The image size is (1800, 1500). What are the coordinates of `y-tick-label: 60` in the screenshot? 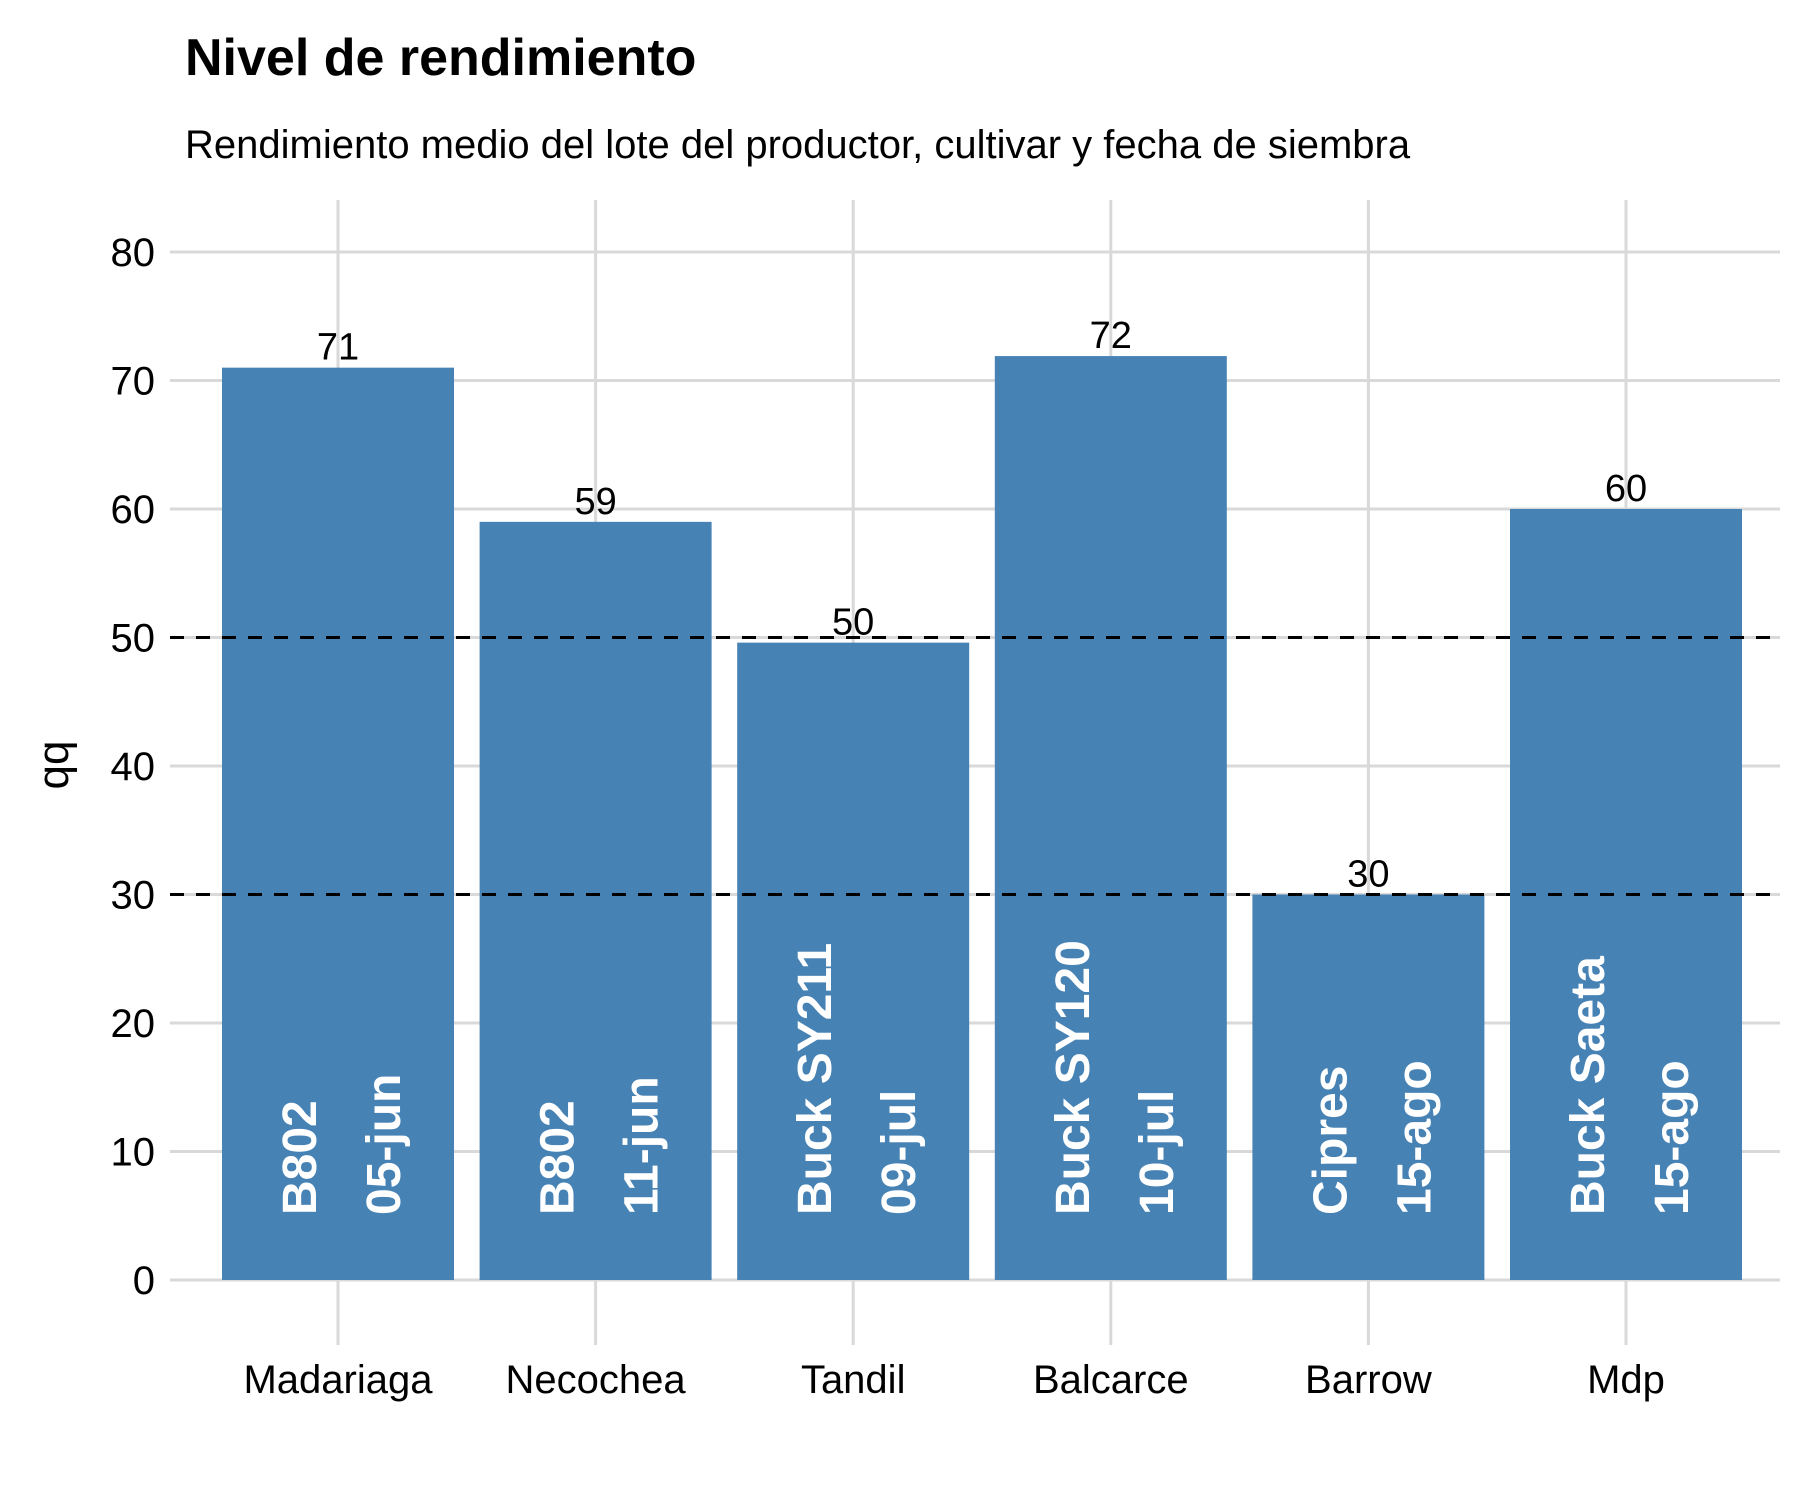 It's located at (133, 510).